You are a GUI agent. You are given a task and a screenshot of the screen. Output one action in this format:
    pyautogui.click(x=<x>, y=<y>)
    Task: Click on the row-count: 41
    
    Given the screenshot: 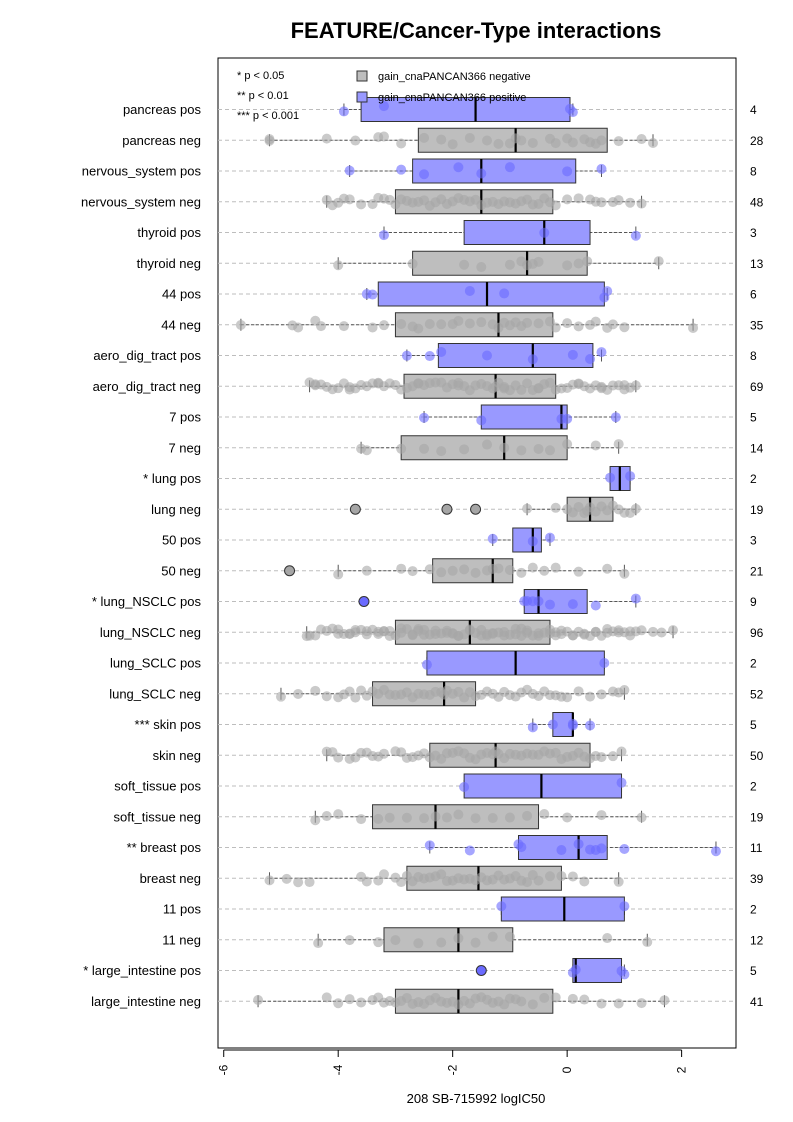 What is the action you would take?
    pyautogui.click(x=757, y=1002)
    